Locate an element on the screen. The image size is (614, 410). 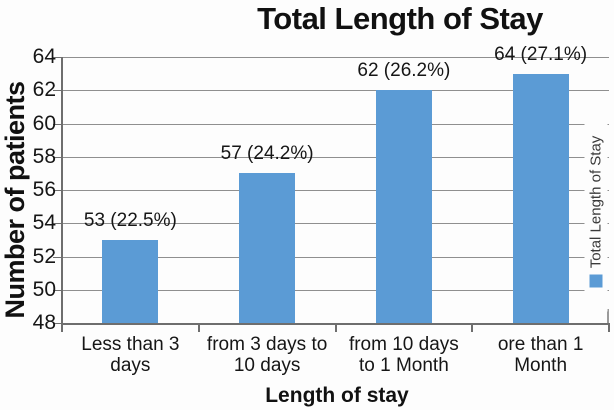
y-tick-label: 56 is located at coordinates (44, 189).